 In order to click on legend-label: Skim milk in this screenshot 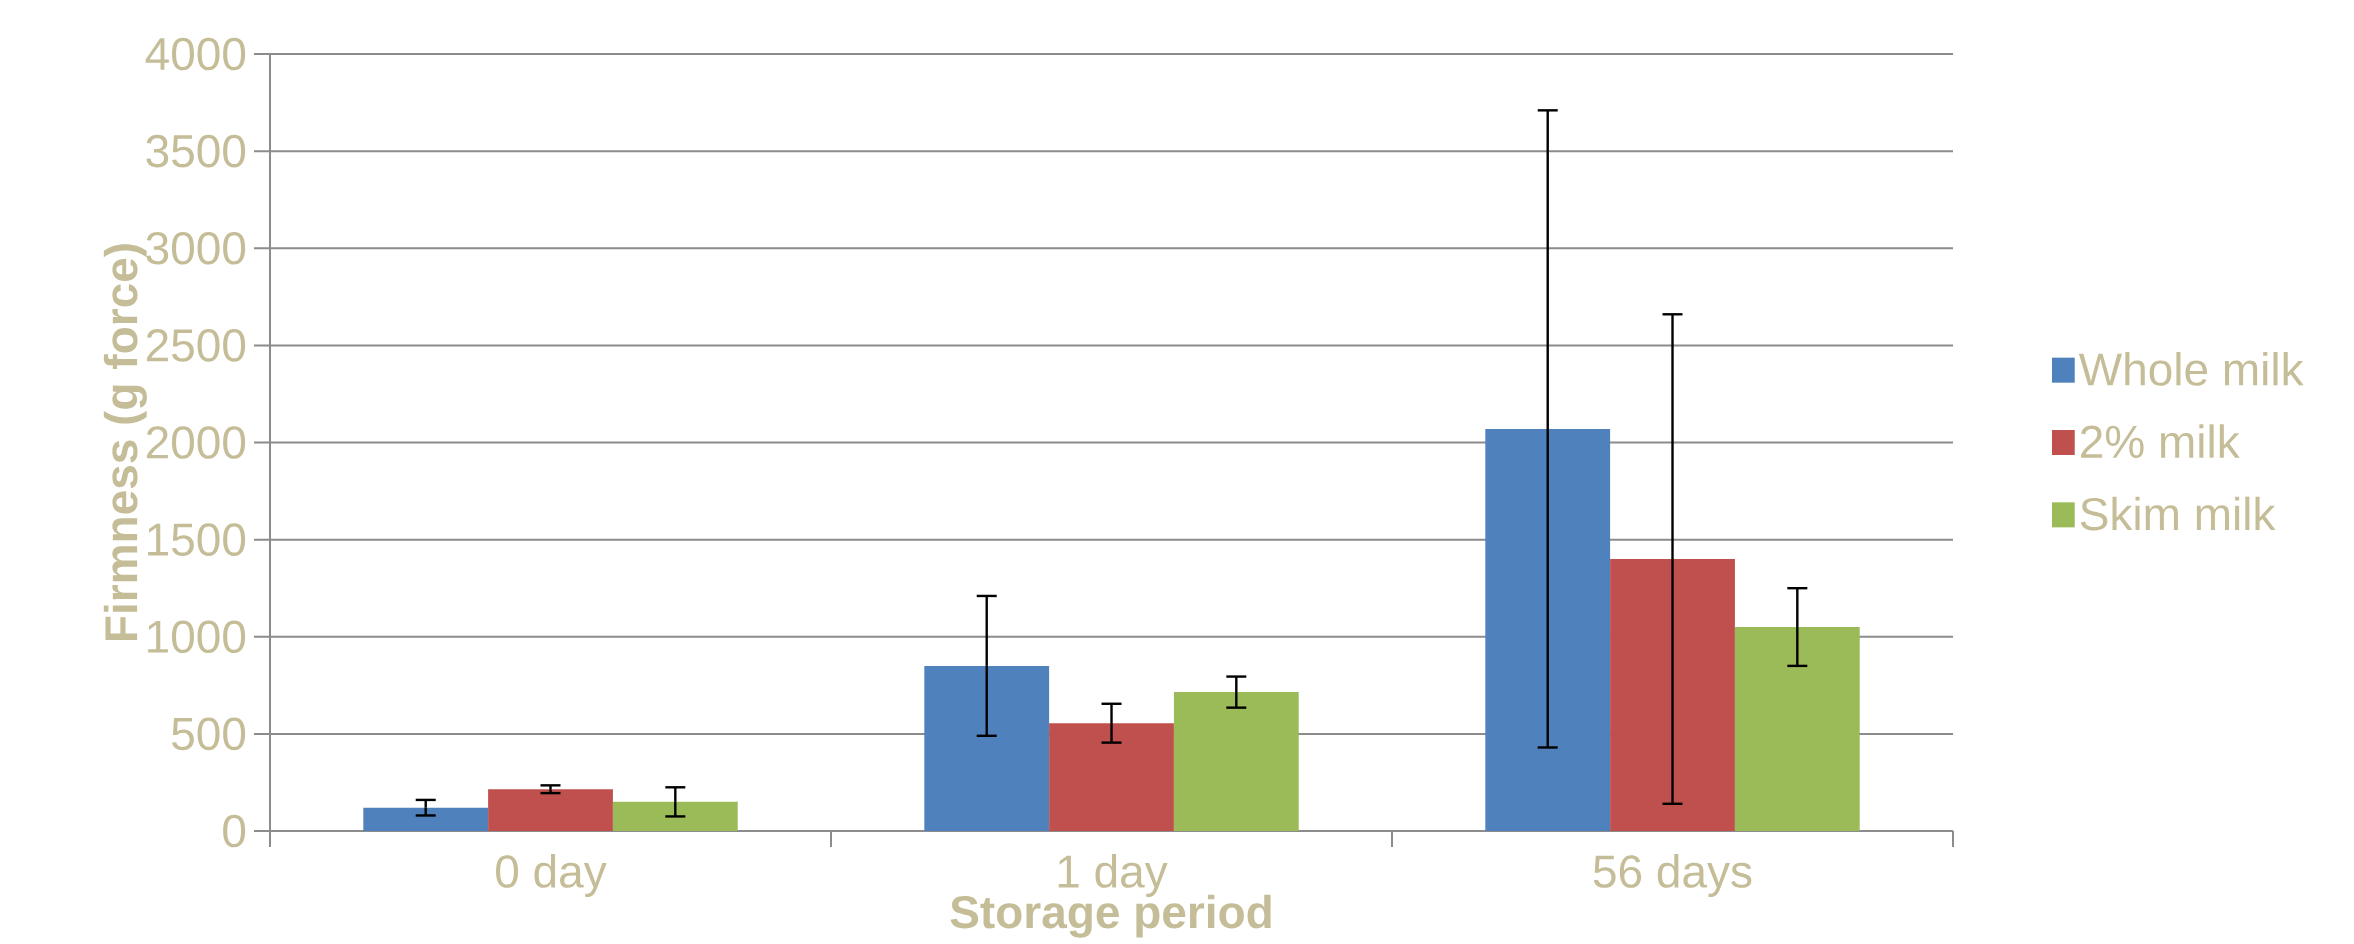, I will do `click(2178, 513)`.